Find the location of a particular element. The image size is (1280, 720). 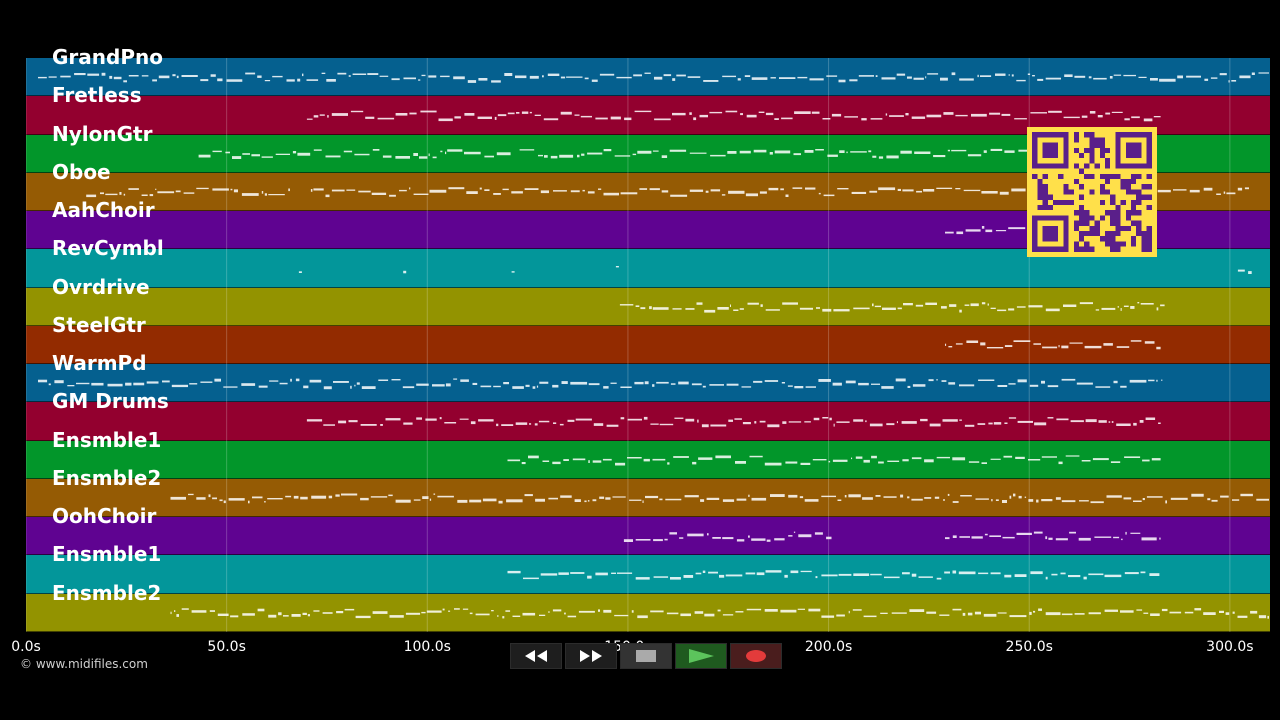

play-button is located at coordinates (701, 656).